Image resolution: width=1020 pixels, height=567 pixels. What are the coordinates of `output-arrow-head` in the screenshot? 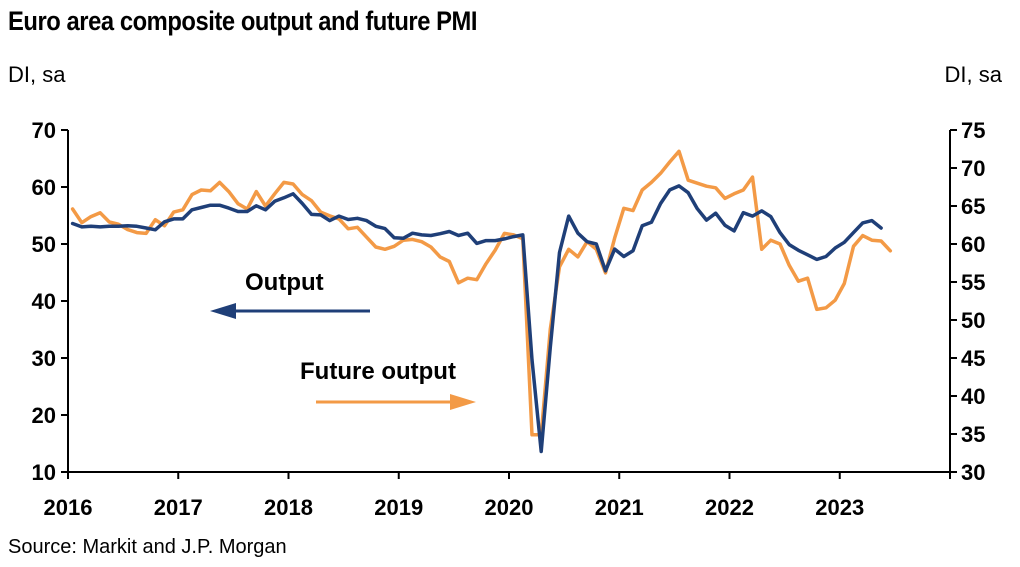 It's located at (223, 311).